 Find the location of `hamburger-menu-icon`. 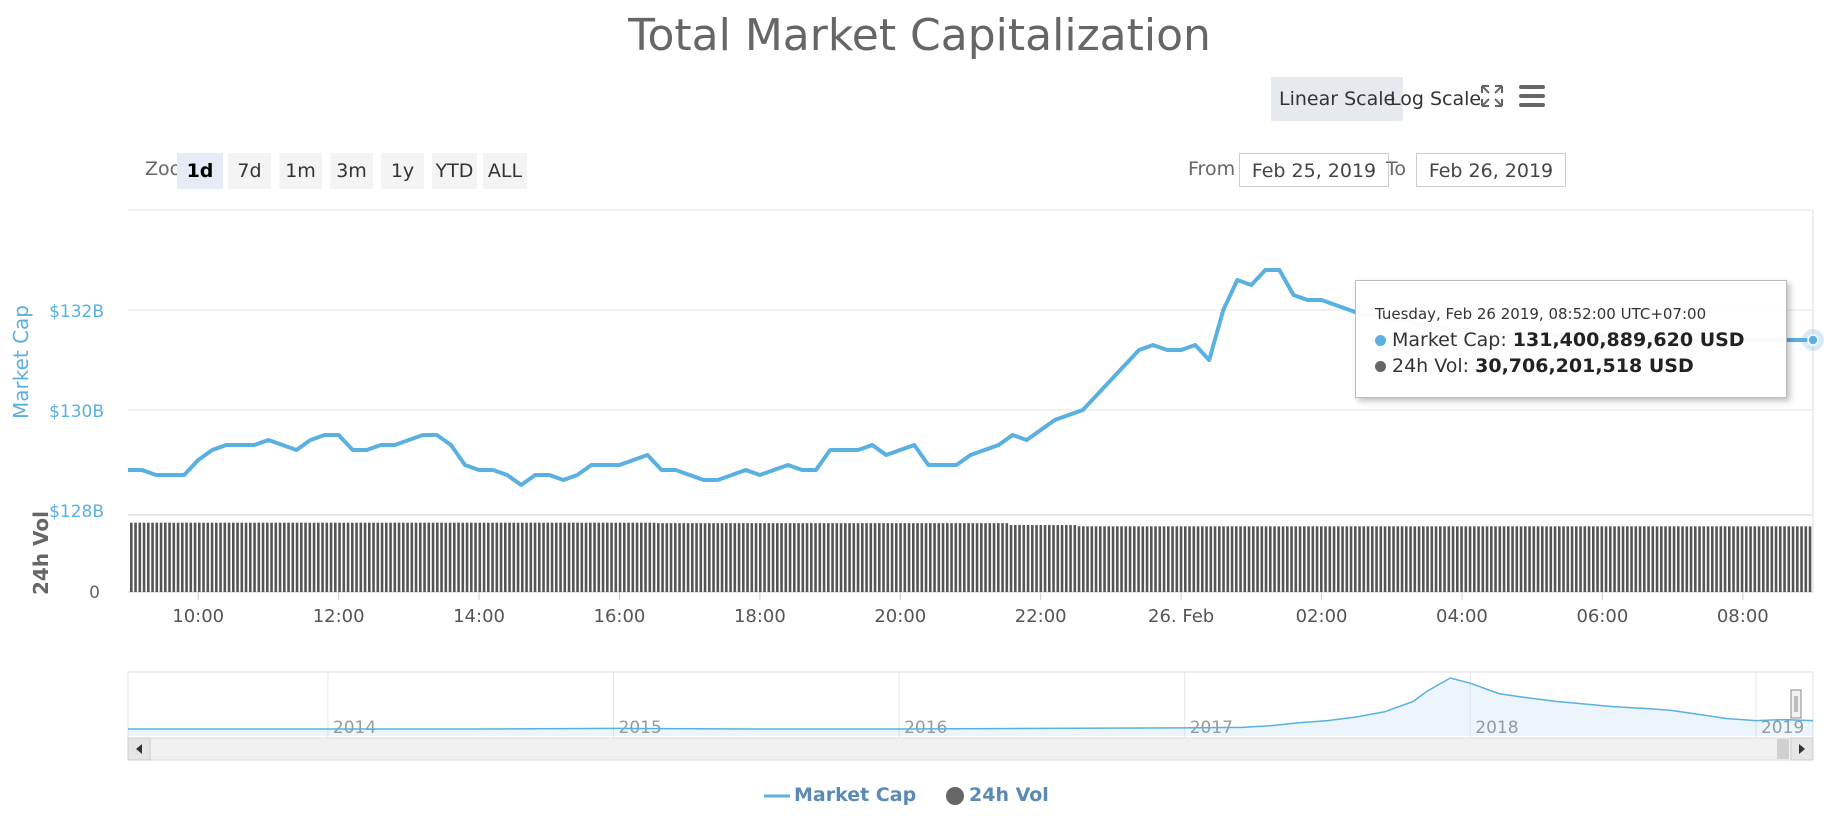

hamburger-menu-icon is located at coordinates (1532, 96).